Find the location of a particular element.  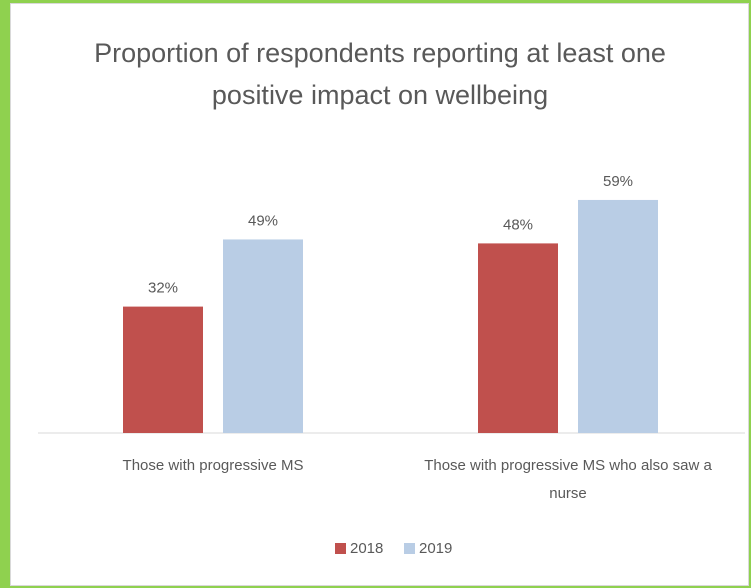

data-label: 48% is located at coordinates (518, 224).